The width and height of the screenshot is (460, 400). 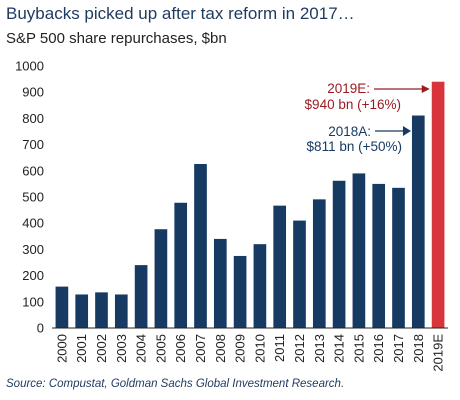 What do you see at coordinates (220, 283) in the screenshot?
I see `bar-2008` at bounding box center [220, 283].